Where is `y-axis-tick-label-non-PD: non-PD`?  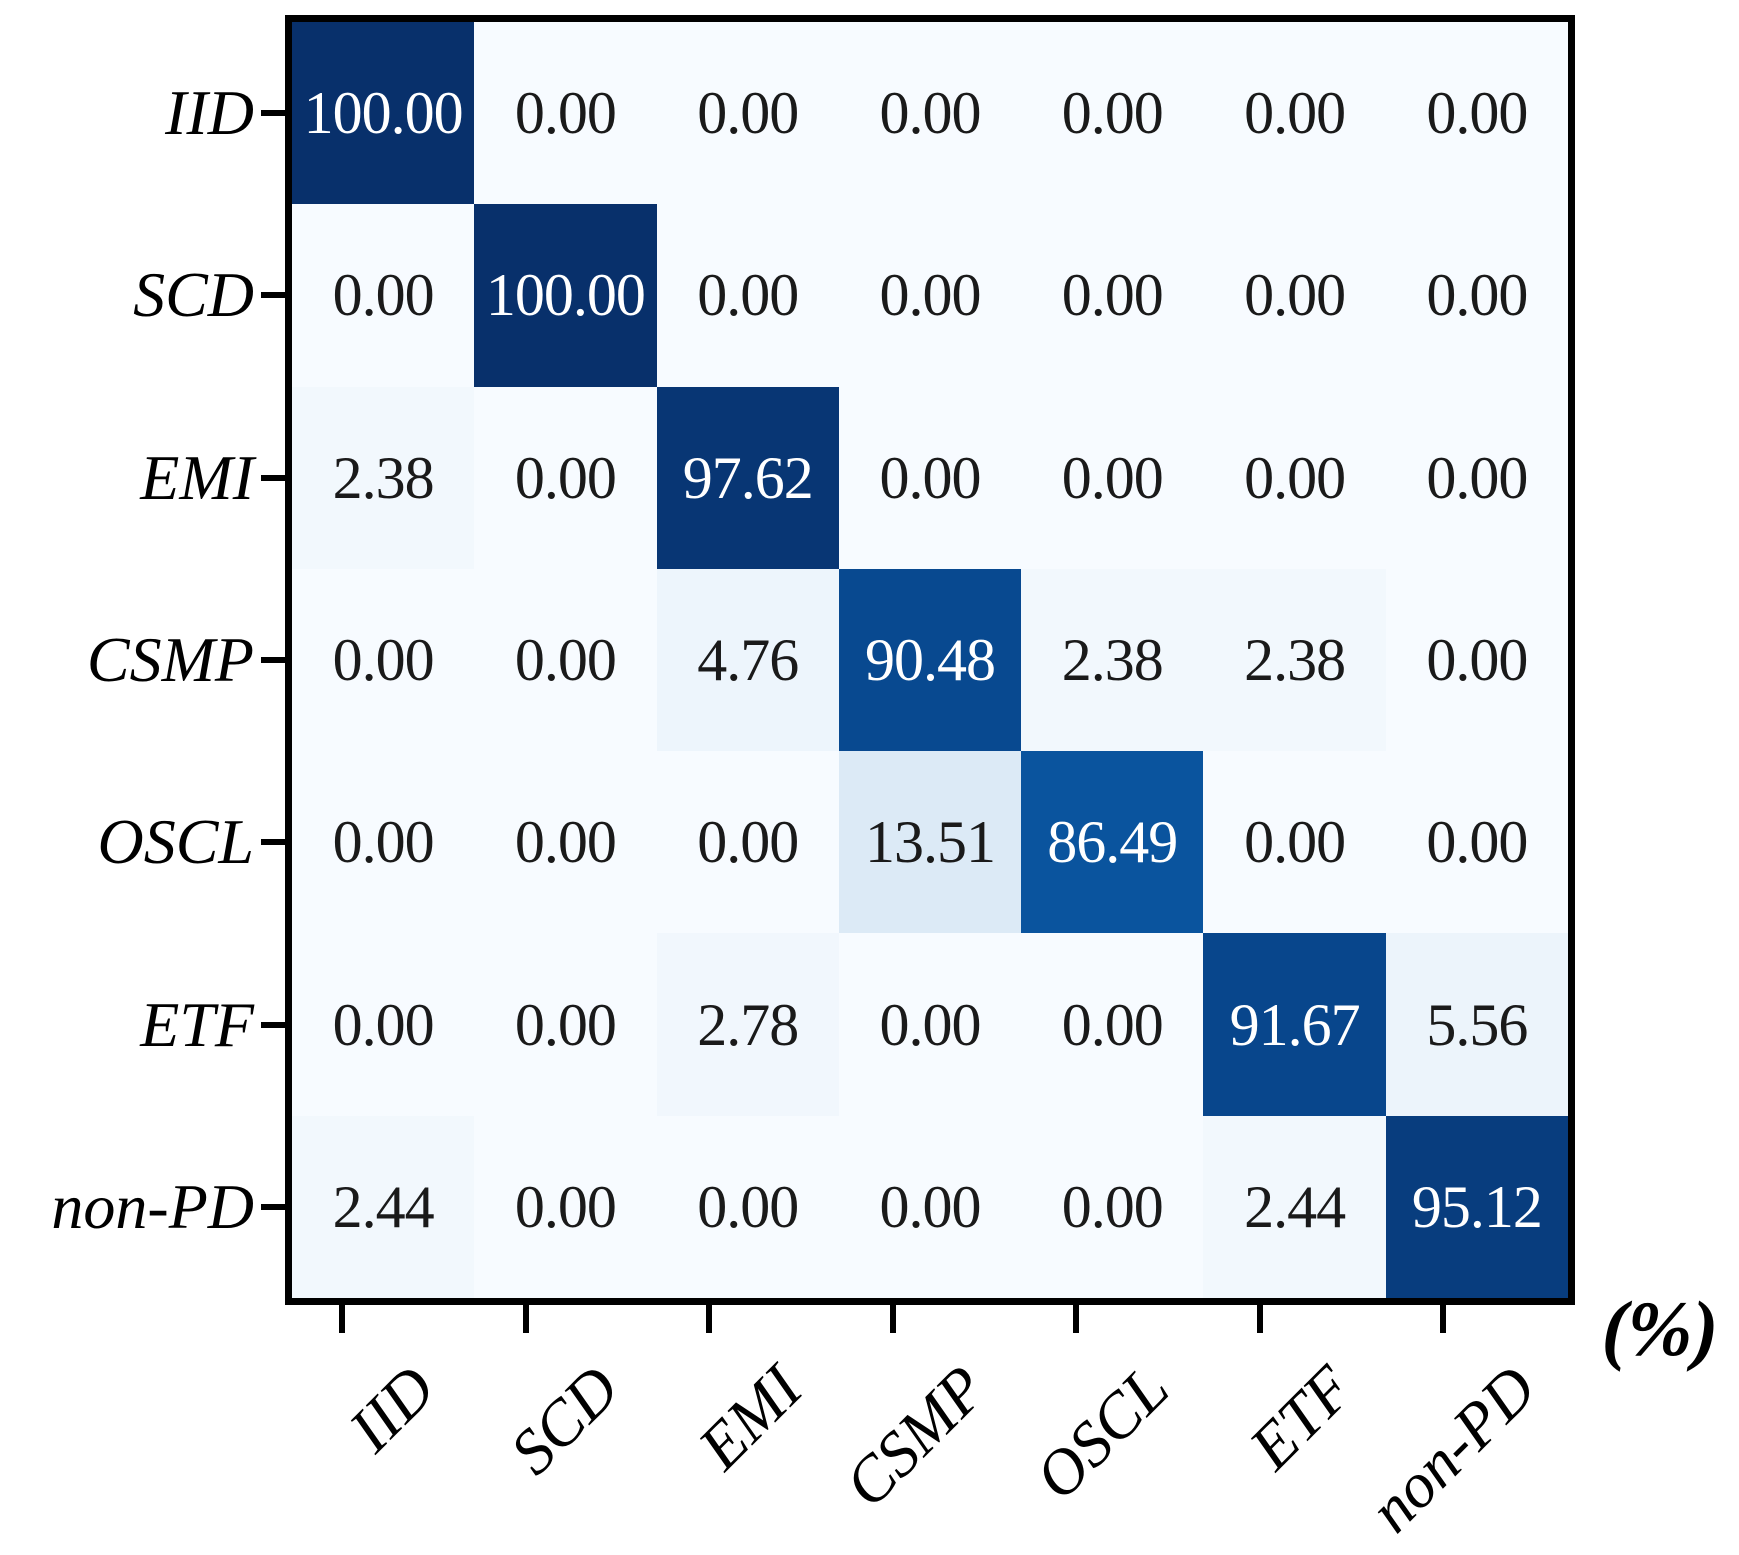
y-axis-tick-label-non-PD: non-PD is located at coordinates (152, 1206).